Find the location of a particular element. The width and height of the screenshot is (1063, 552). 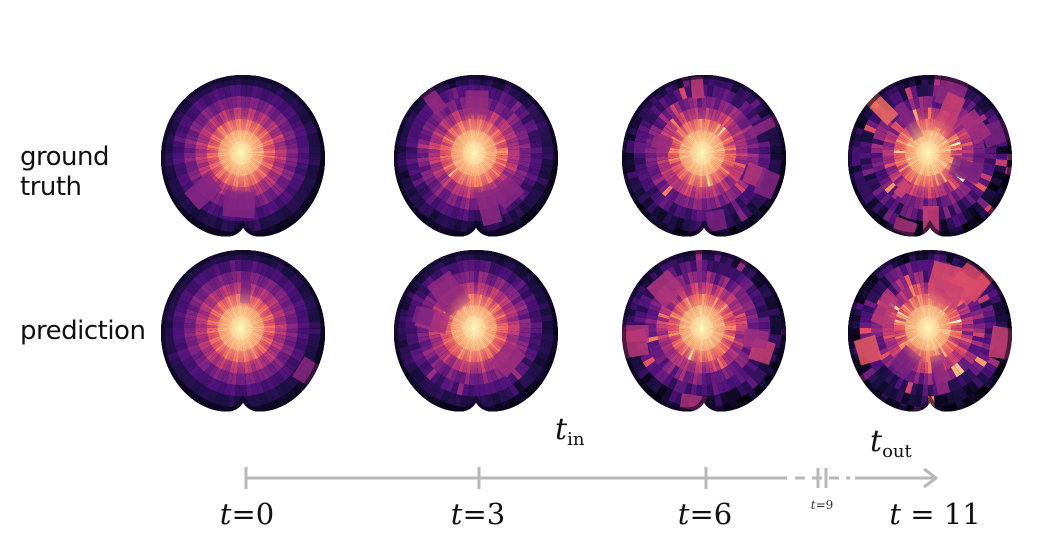

range-label-out: tout is located at coordinates (891, 443).